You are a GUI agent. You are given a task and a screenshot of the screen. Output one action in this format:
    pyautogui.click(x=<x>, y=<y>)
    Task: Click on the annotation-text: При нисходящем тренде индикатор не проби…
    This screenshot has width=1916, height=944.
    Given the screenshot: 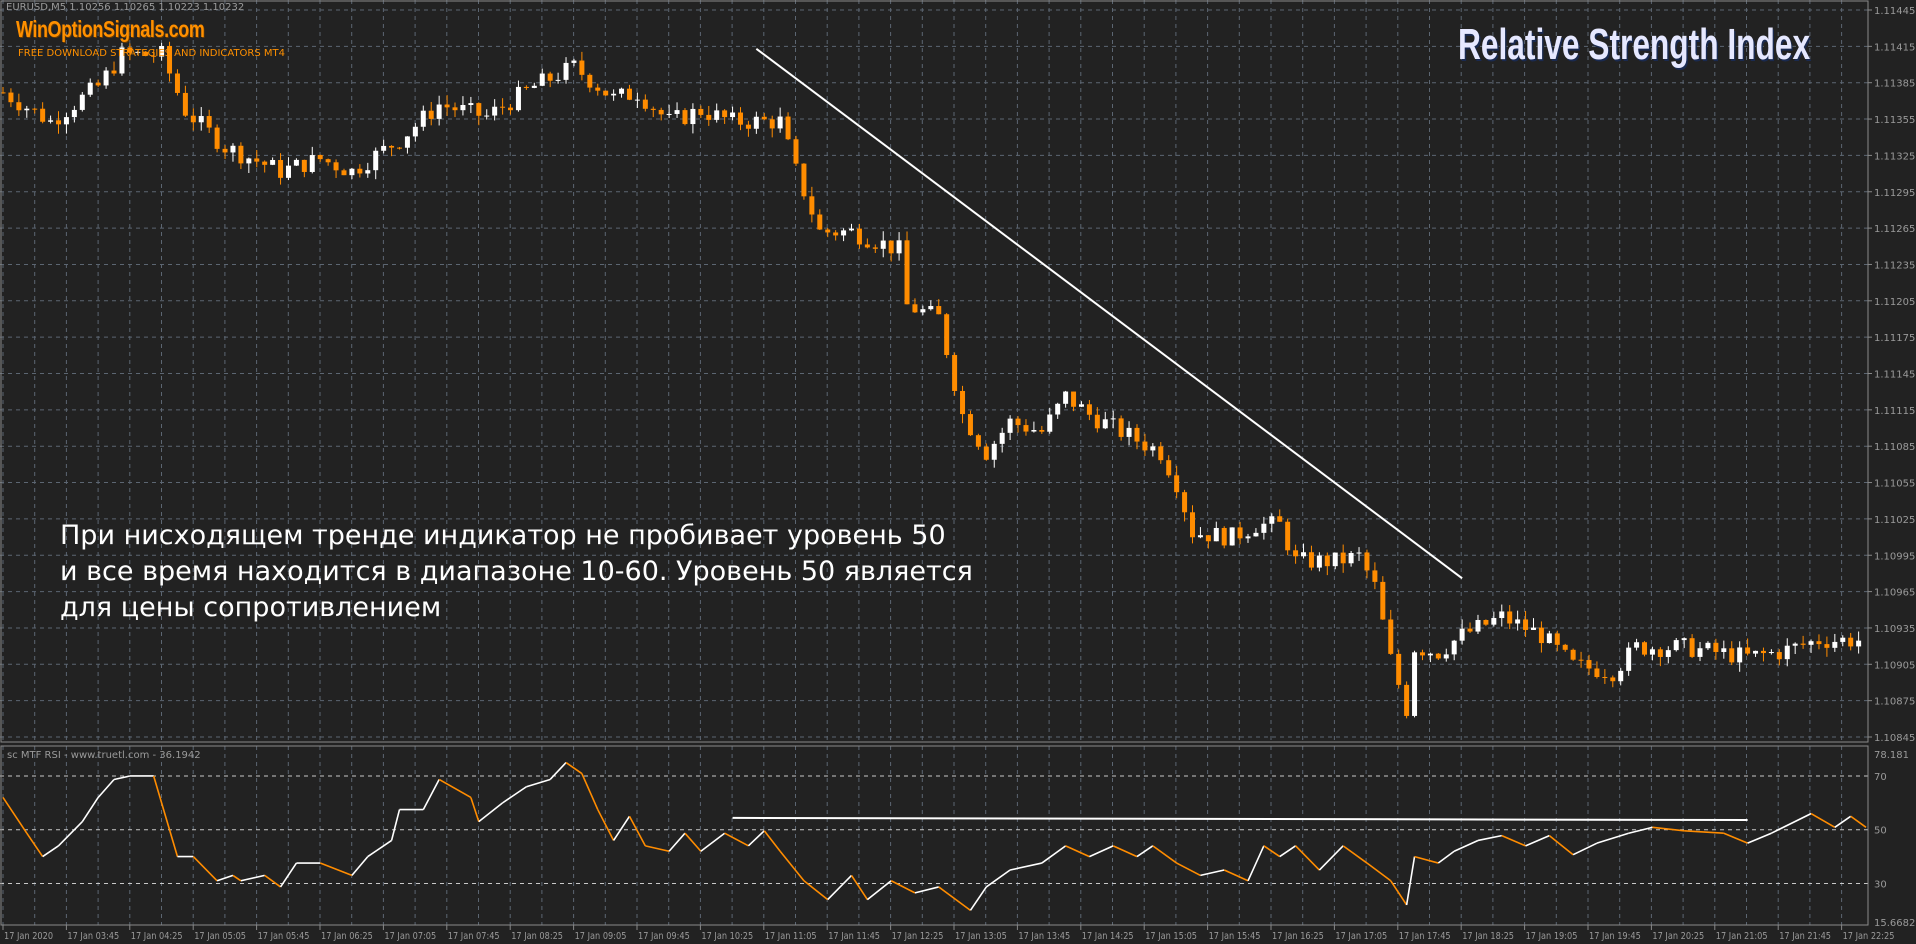 What is the action you would take?
    pyautogui.click(x=516, y=572)
    